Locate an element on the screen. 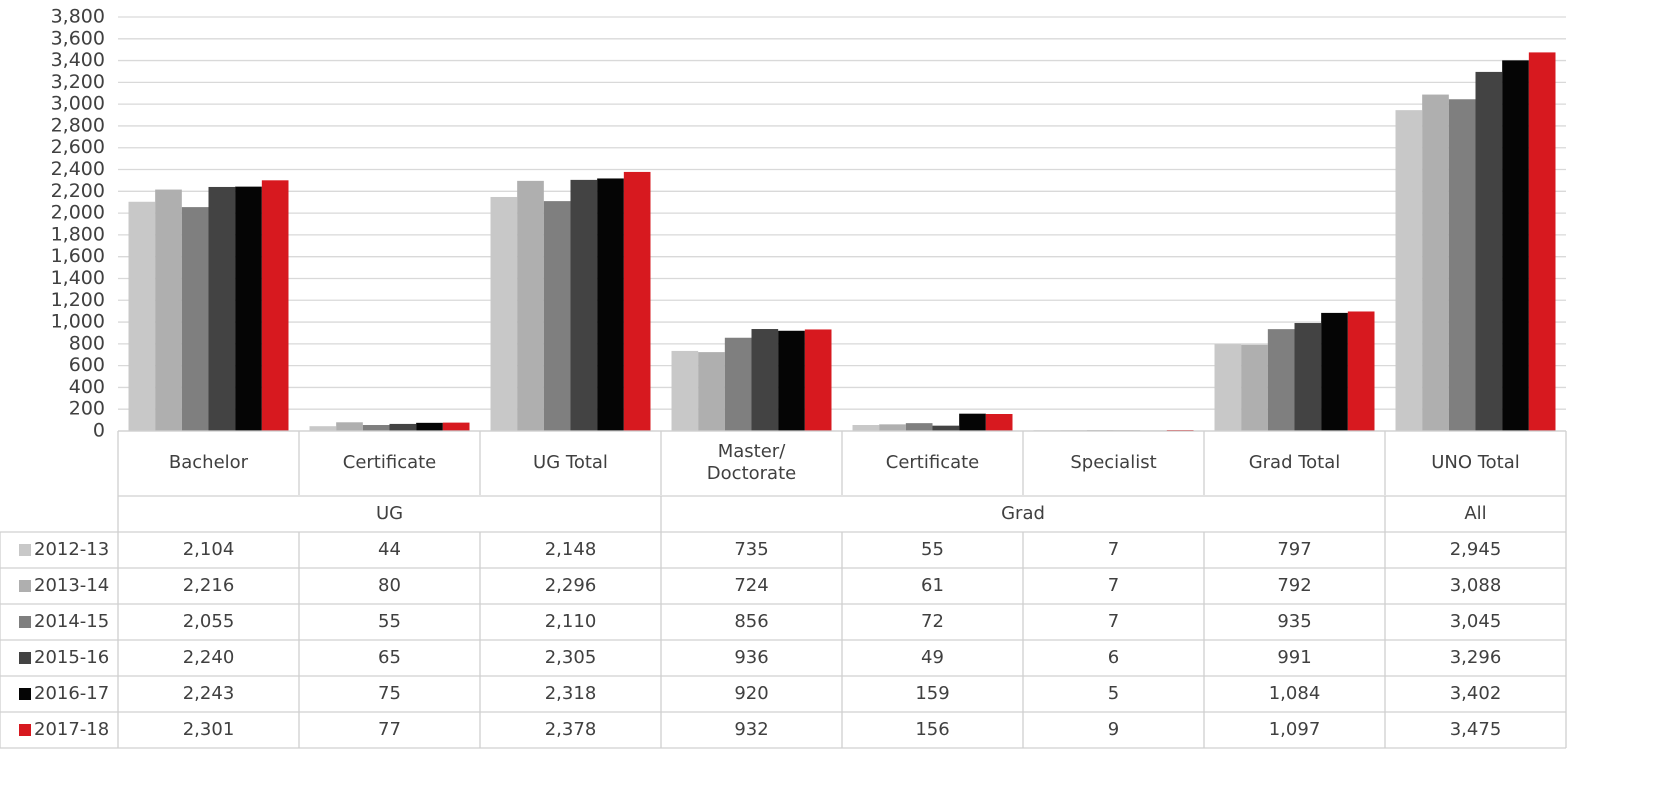 This screenshot has width=1655, height=791. table-cell: 2,301 is located at coordinates (209, 729).